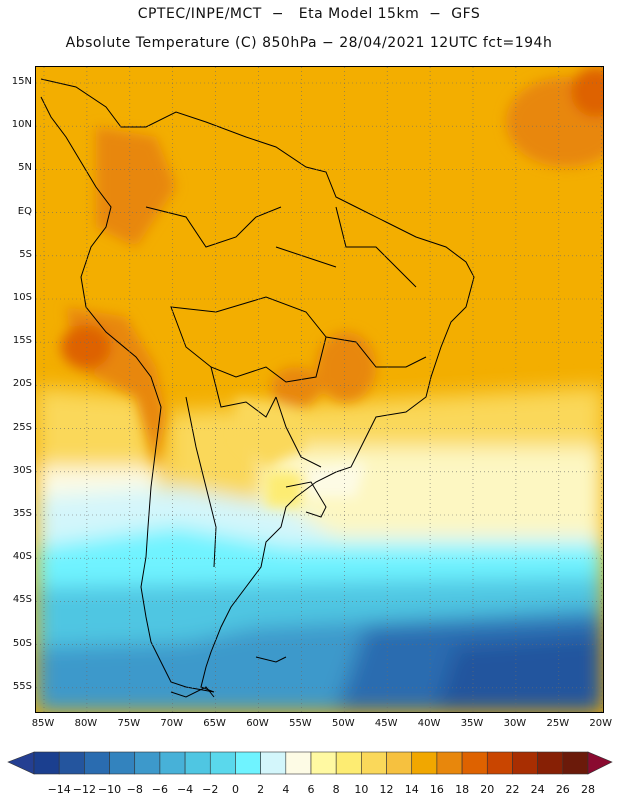 The width and height of the screenshot is (618, 800). I want to click on lon-label: 20W, so click(600, 723).